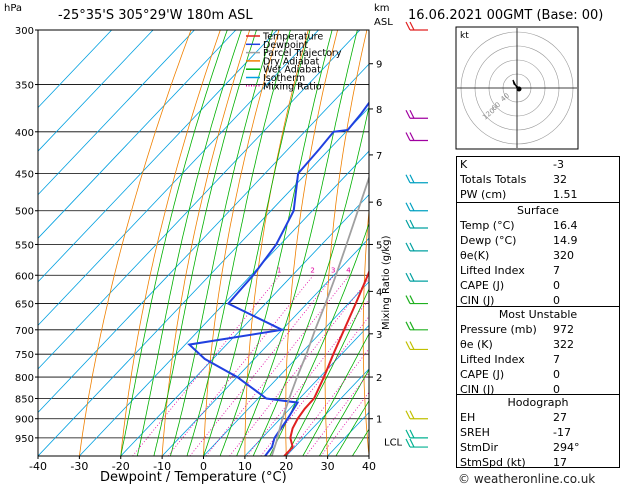 This screenshot has width=629, height=486. What do you see at coordinates (203, 466) in the screenshot?
I see `temperature-tick-label: 0` at bounding box center [203, 466].